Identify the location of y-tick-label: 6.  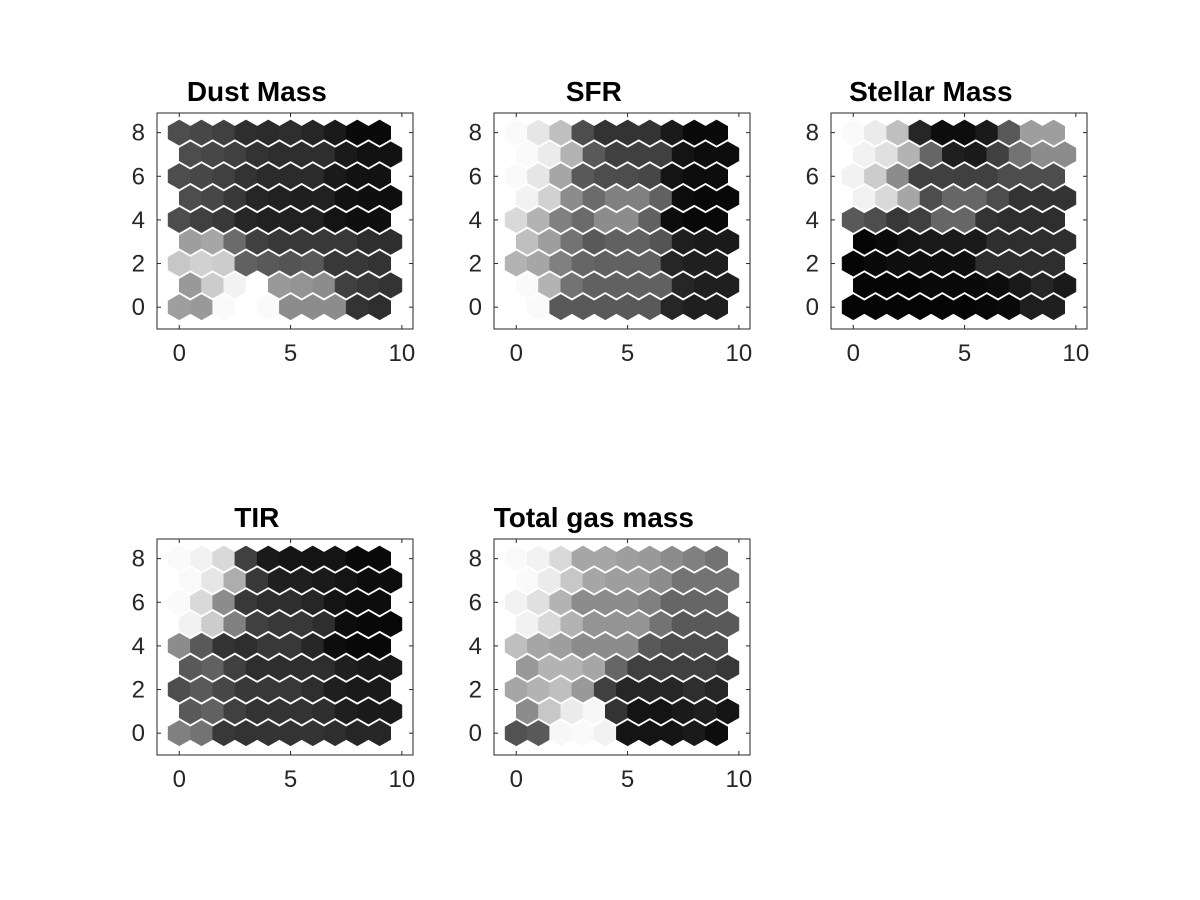
(475, 602).